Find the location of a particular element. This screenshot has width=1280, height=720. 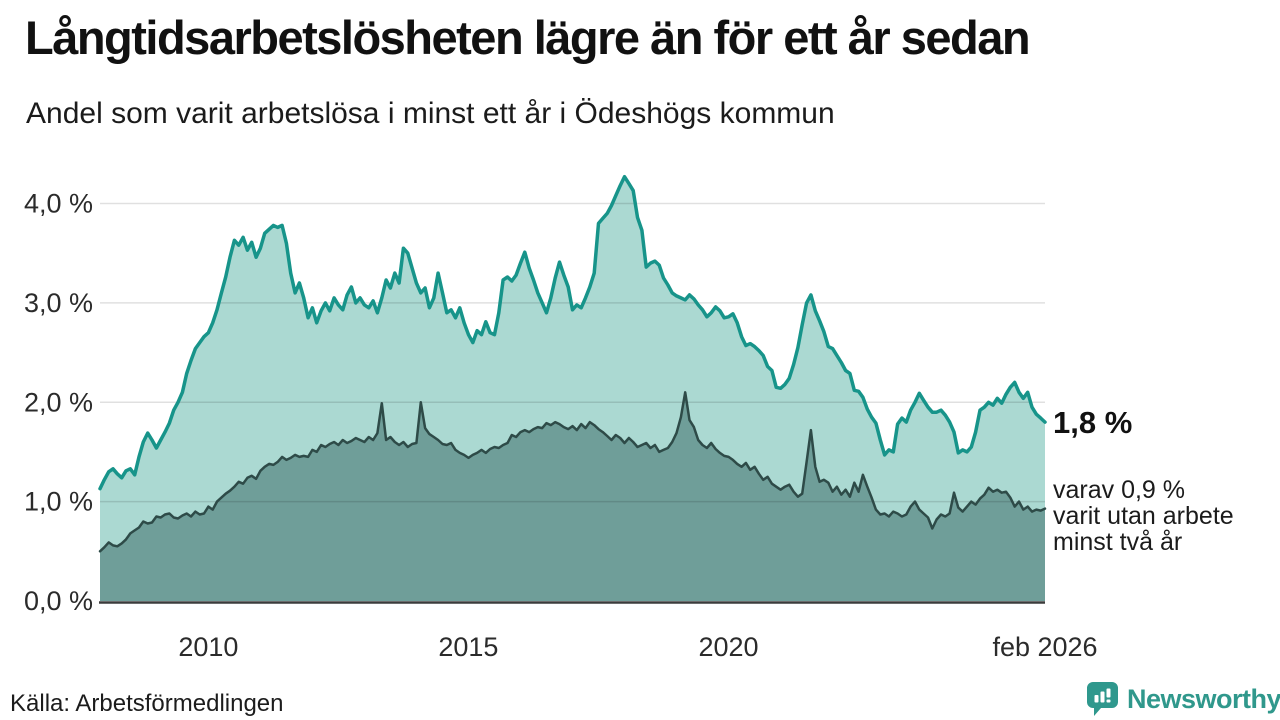

y-tick-label: 1,0 % is located at coordinates (58, 502).